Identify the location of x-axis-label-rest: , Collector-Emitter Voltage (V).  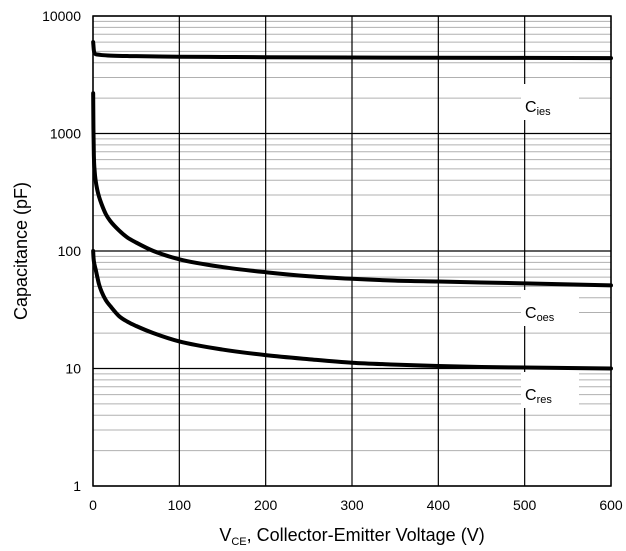
(366, 535).